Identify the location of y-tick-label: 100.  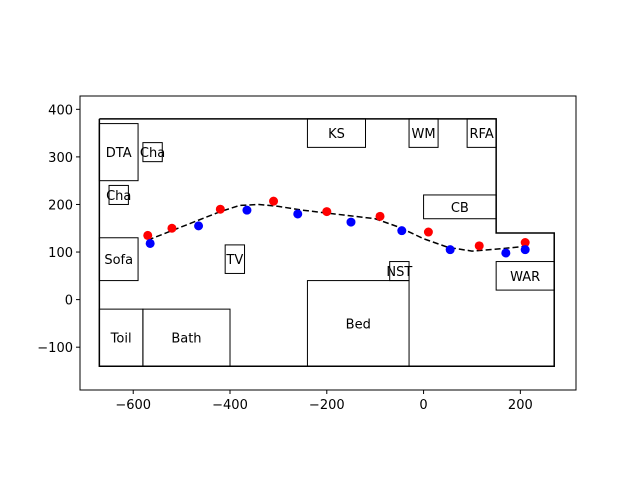
(60, 253).